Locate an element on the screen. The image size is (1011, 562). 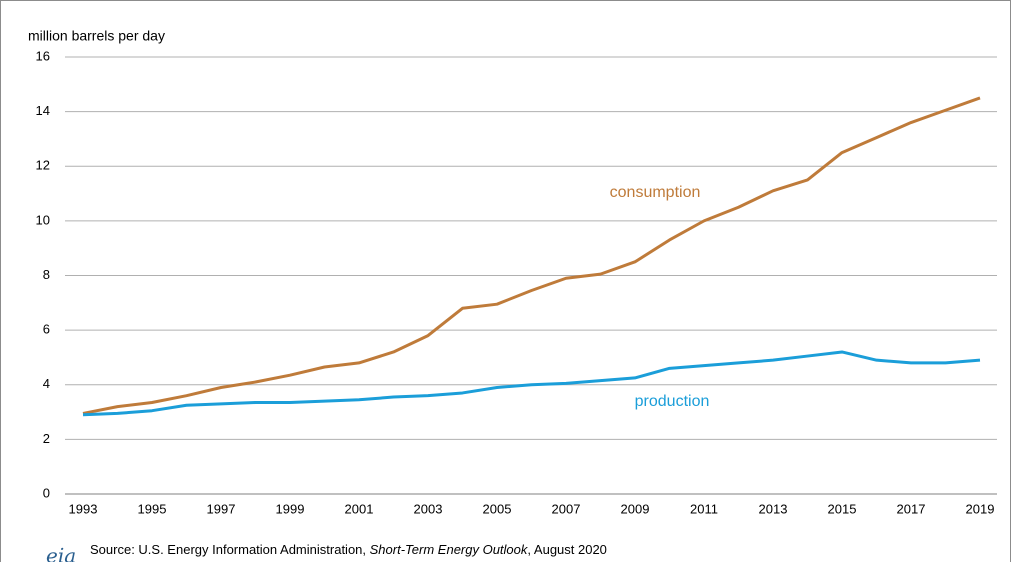
logo: eia is located at coordinates (61, 553).